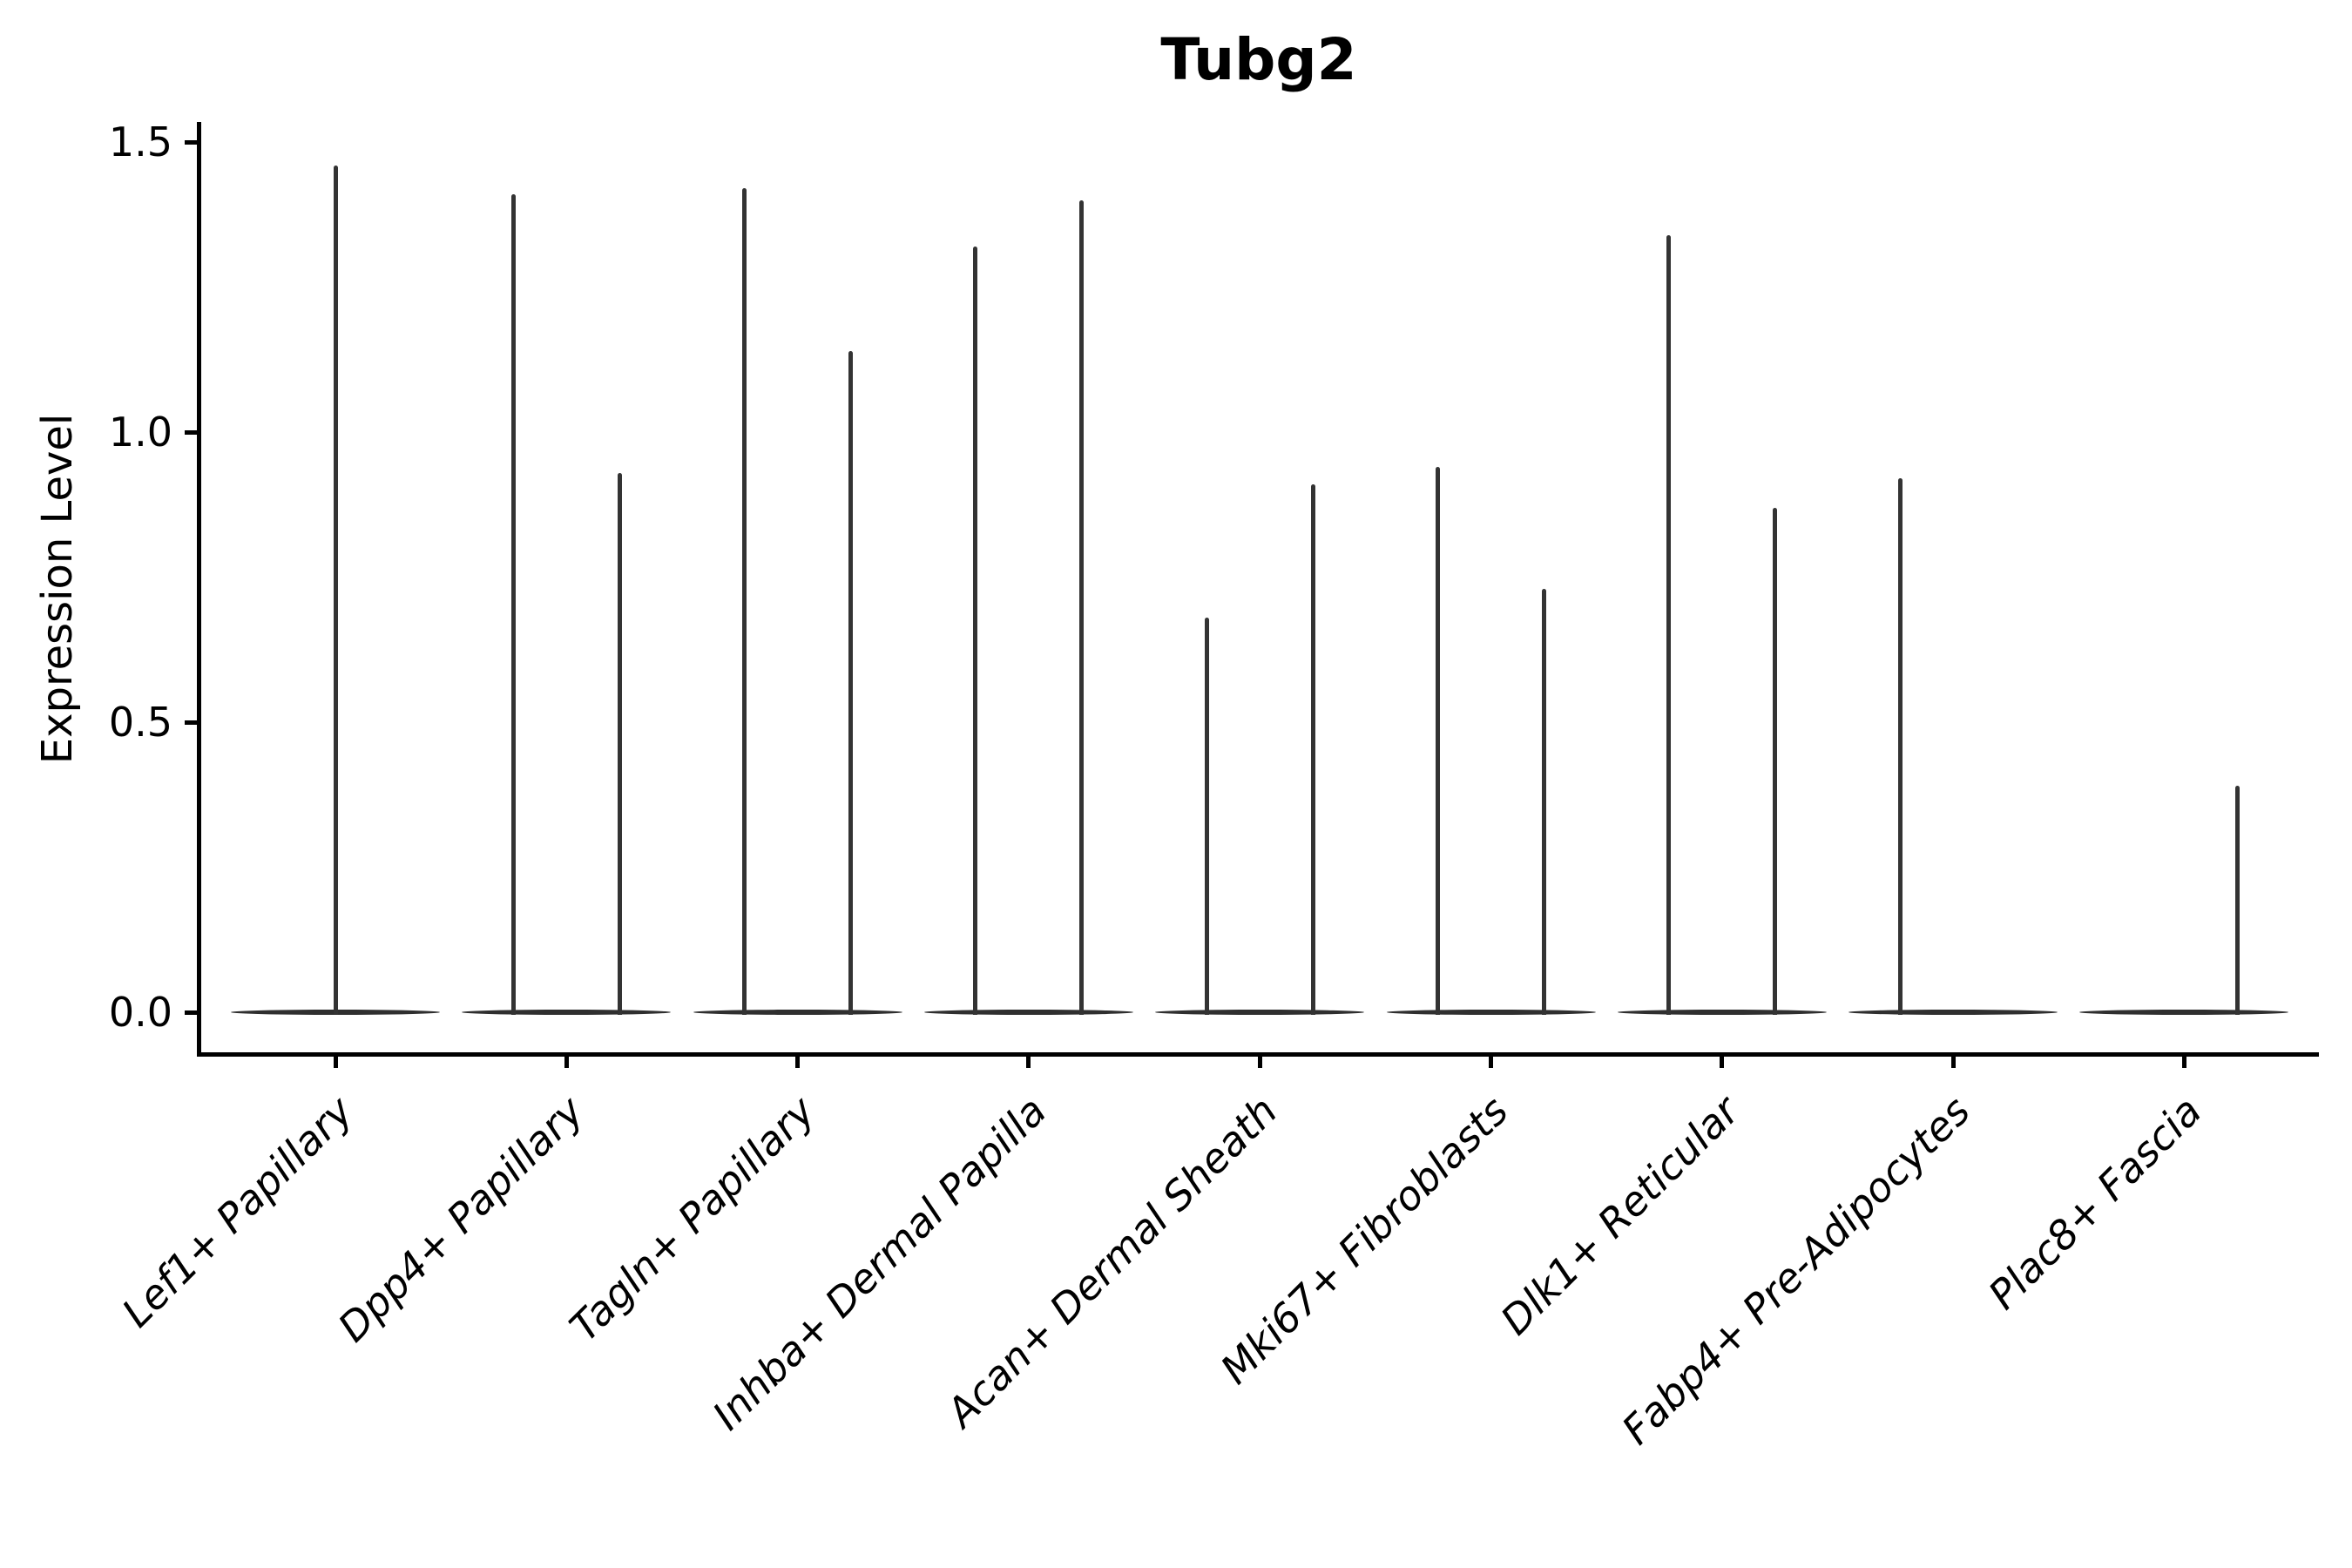 This screenshot has height=1568, width=2352. What do you see at coordinates (1258, 1054) in the screenshot?
I see `x-axis-spine` at bounding box center [1258, 1054].